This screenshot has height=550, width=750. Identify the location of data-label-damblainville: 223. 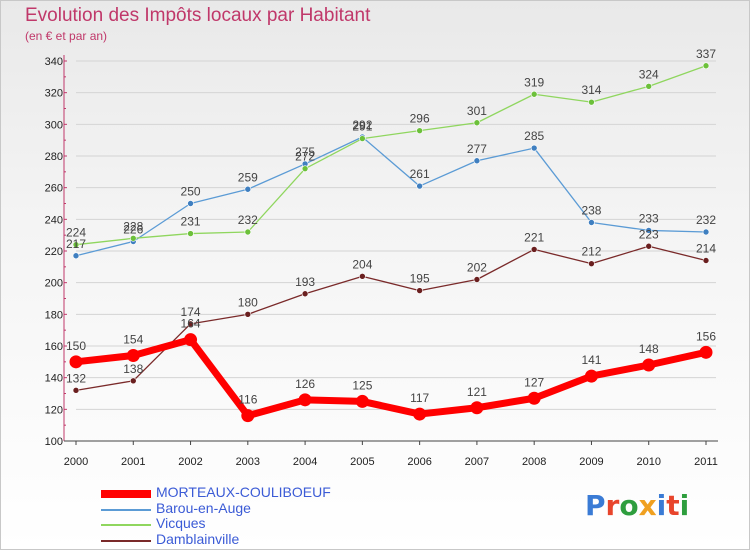
(649, 234).